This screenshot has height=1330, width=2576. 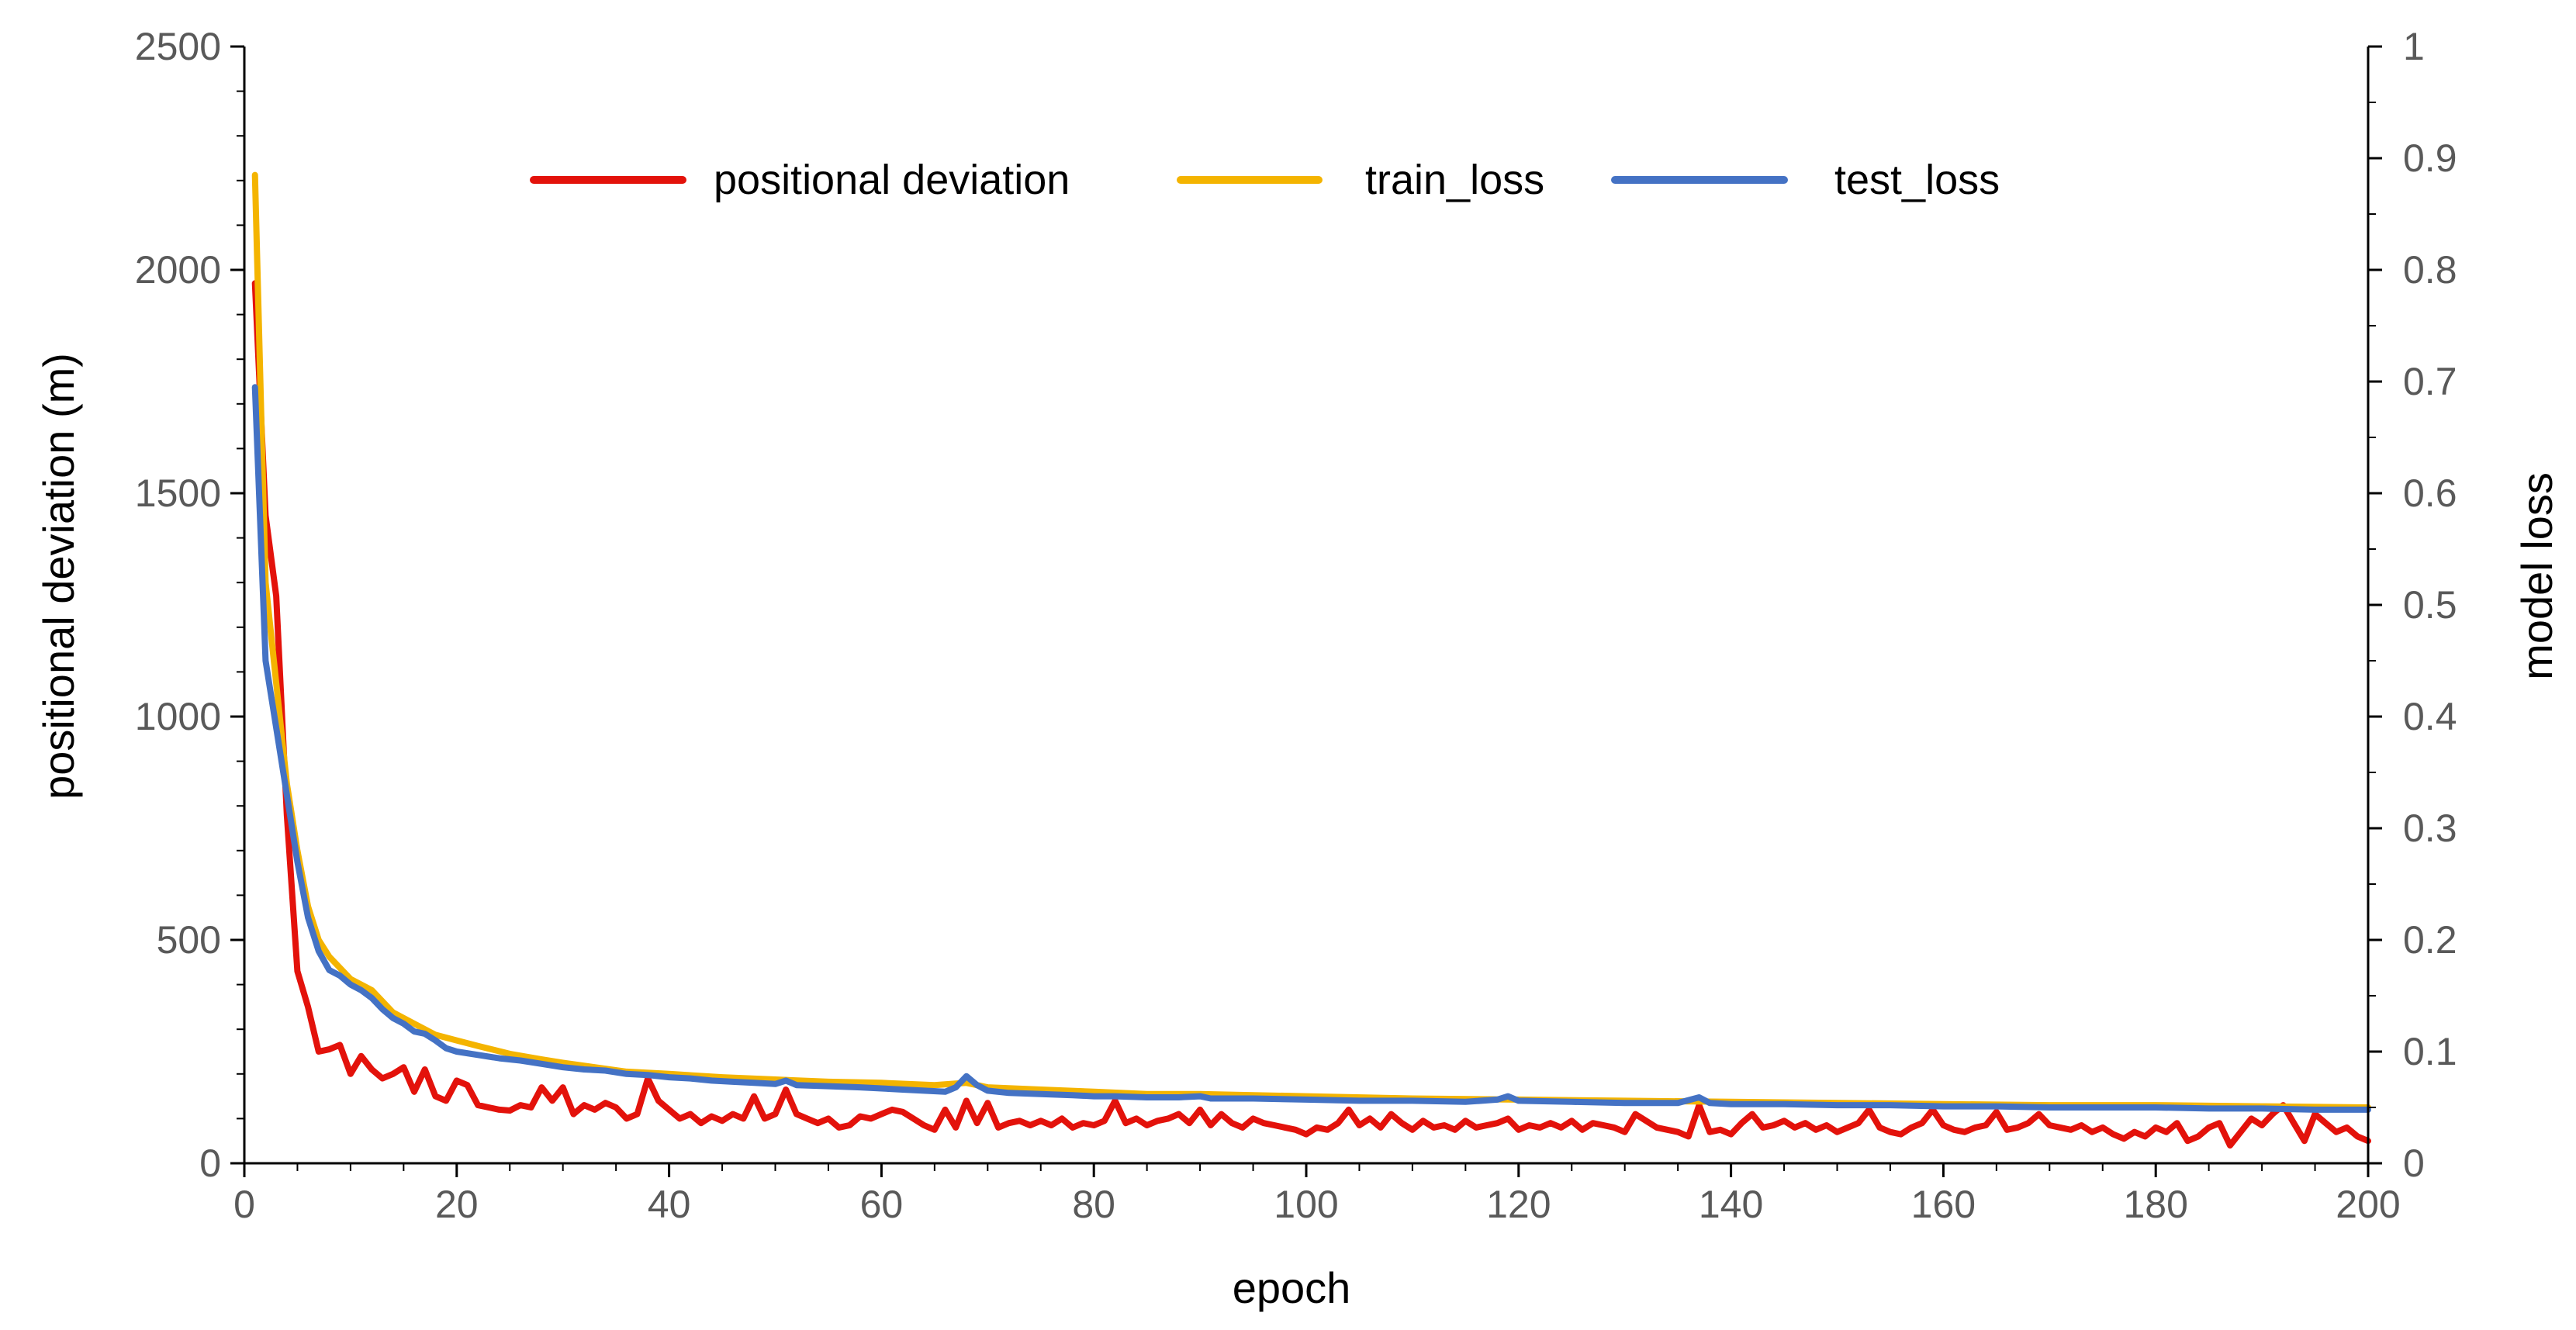 I want to click on legend-label-positional-deviation: positional deviation, so click(x=892, y=180).